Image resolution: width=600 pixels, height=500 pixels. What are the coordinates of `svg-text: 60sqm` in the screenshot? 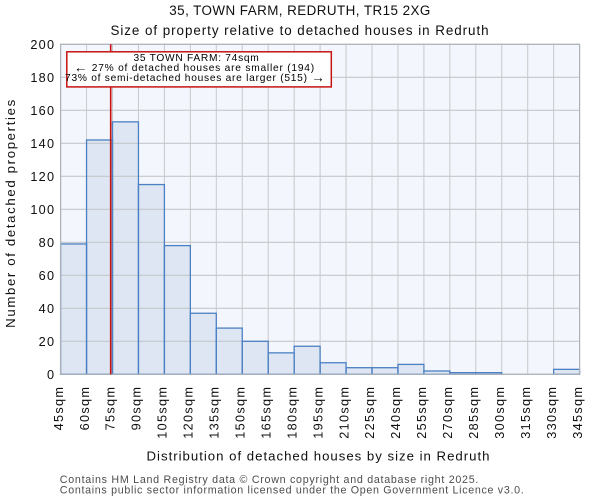 It's located at (85, 408).